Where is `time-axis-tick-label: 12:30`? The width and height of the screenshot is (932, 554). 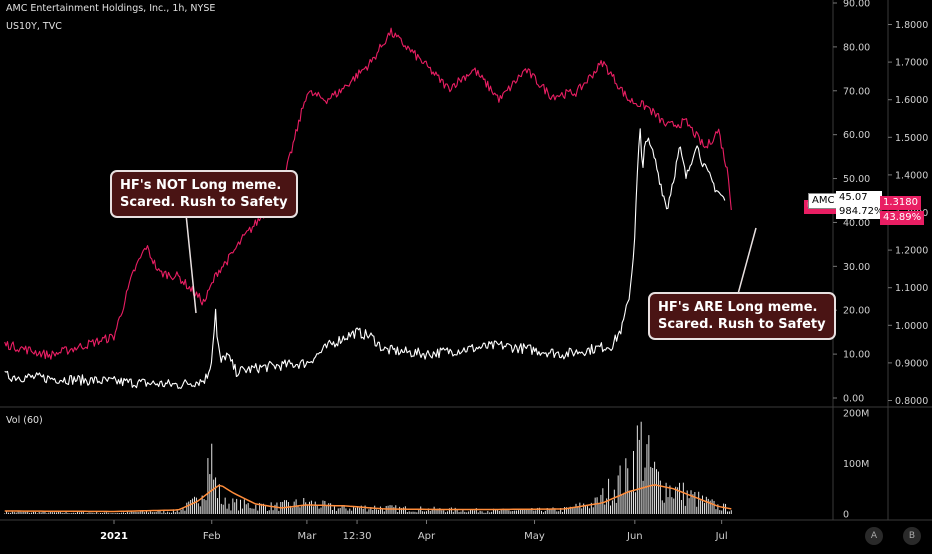
time-axis-tick-label: 12:30 is located at coordinates (357, 536).